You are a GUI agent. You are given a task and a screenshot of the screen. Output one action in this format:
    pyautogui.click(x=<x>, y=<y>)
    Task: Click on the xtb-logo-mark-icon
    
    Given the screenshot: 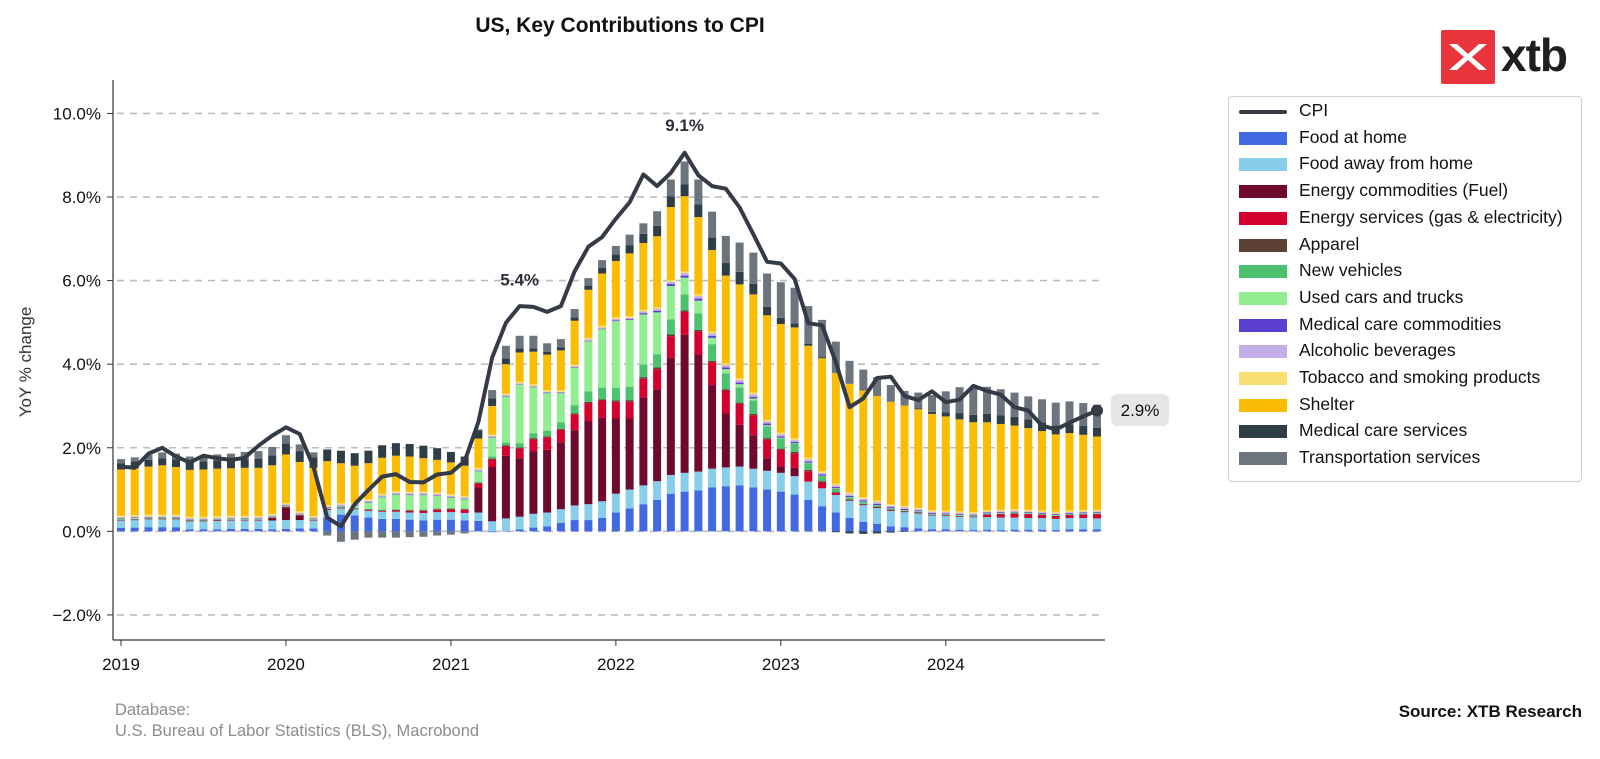 What is the action you would take?
    pyautogui.click(x=1468, y=57)
    